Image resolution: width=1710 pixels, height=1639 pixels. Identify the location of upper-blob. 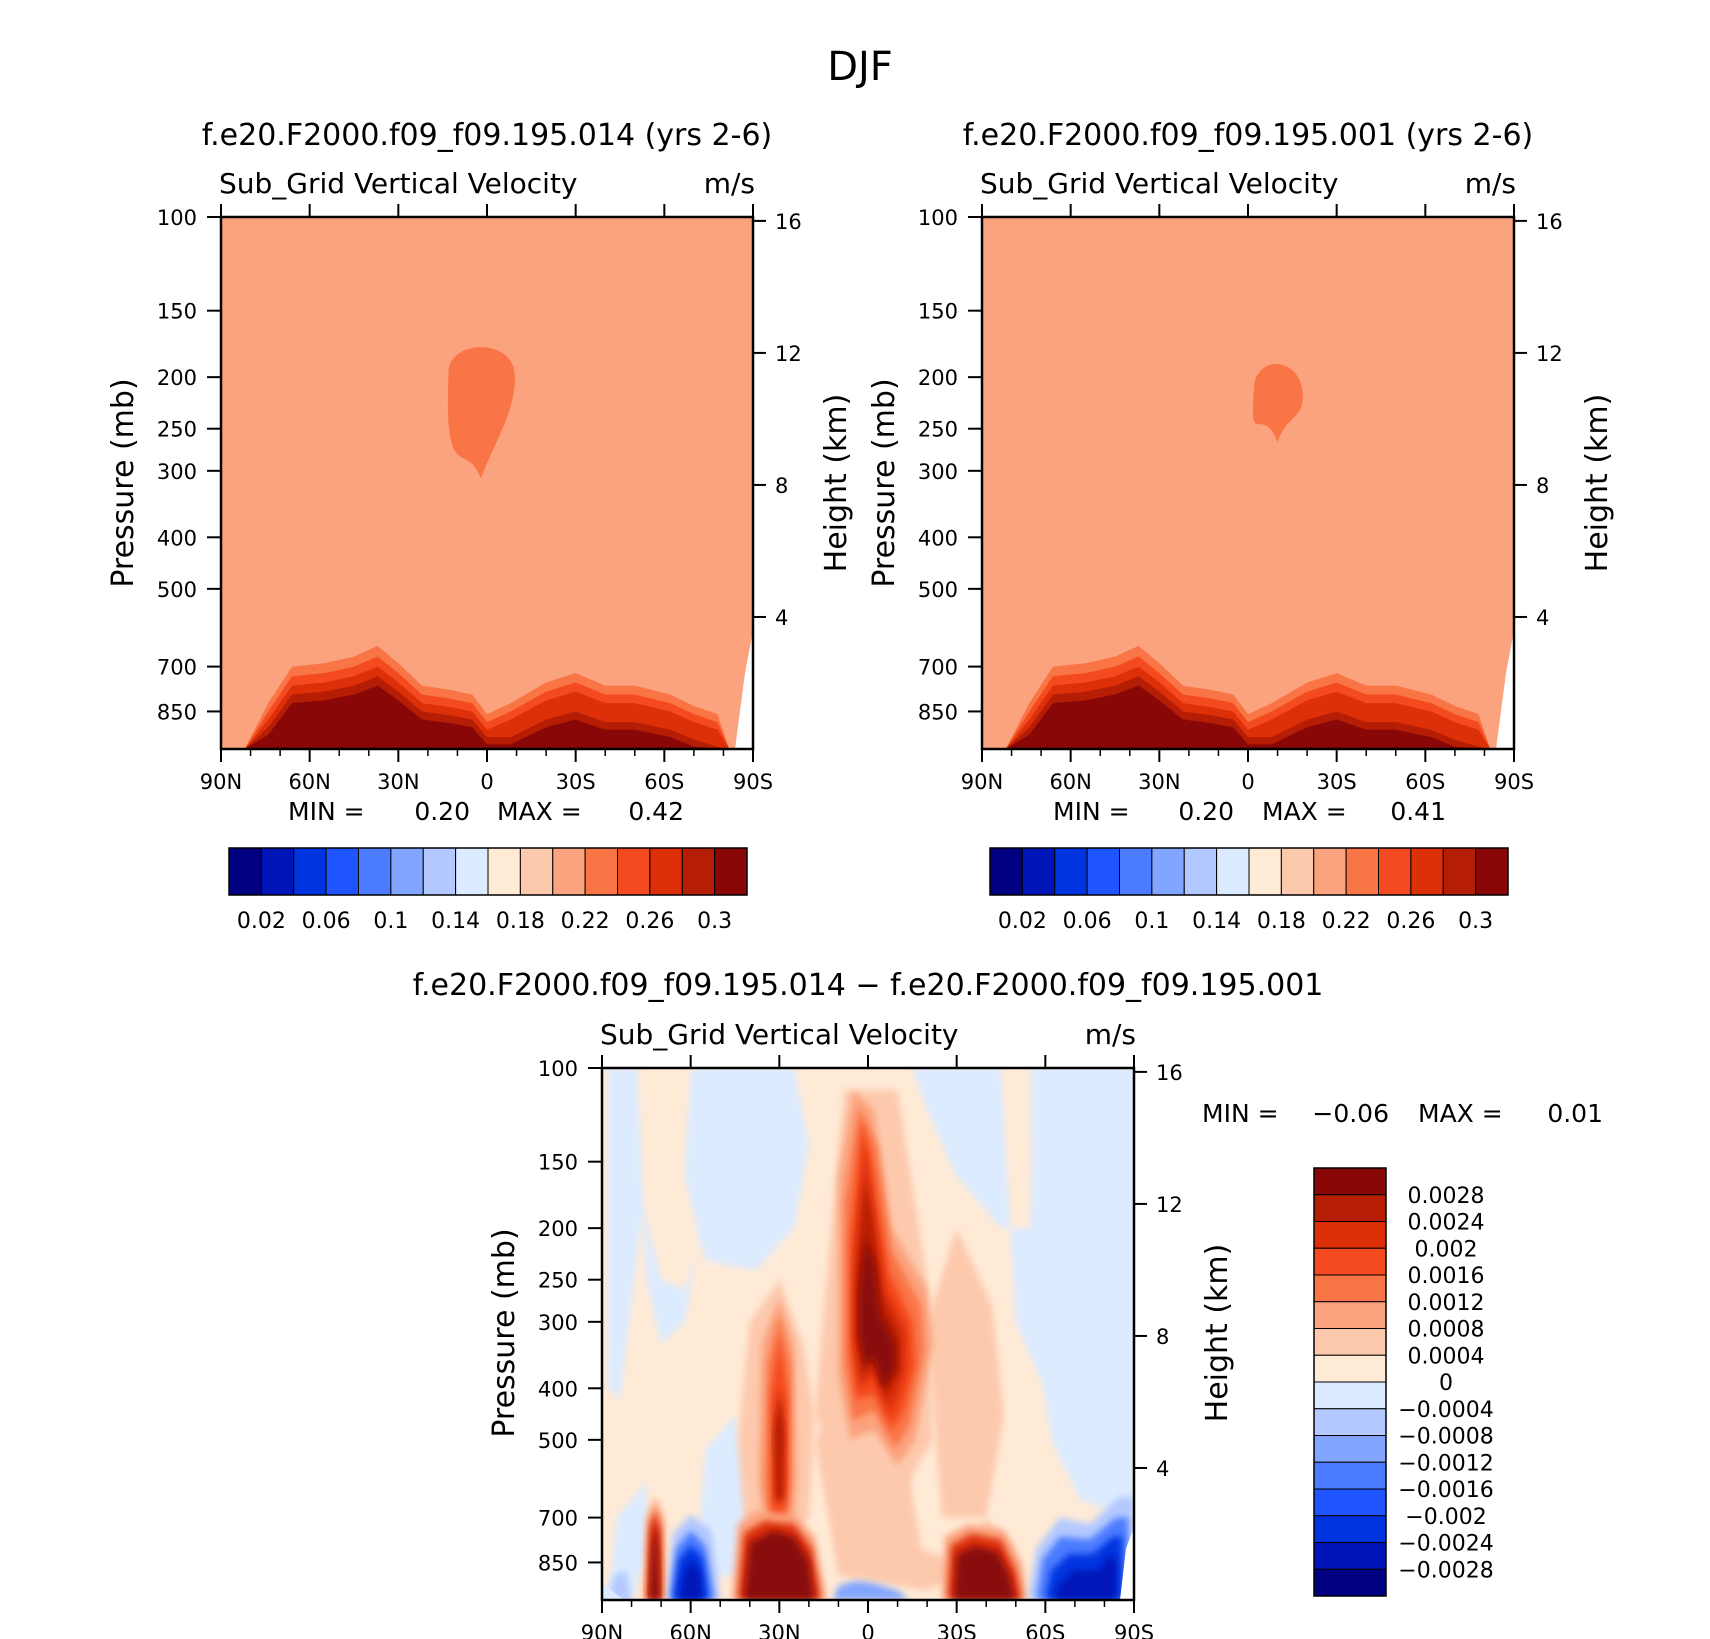
(481, 413).